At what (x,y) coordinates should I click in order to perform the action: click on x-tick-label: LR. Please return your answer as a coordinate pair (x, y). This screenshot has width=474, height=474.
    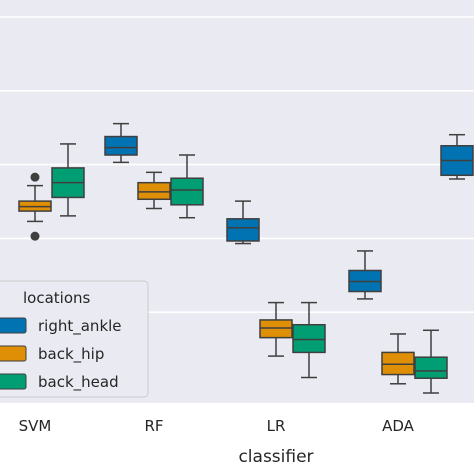
    Looking at the image, I should click on (276, 426).